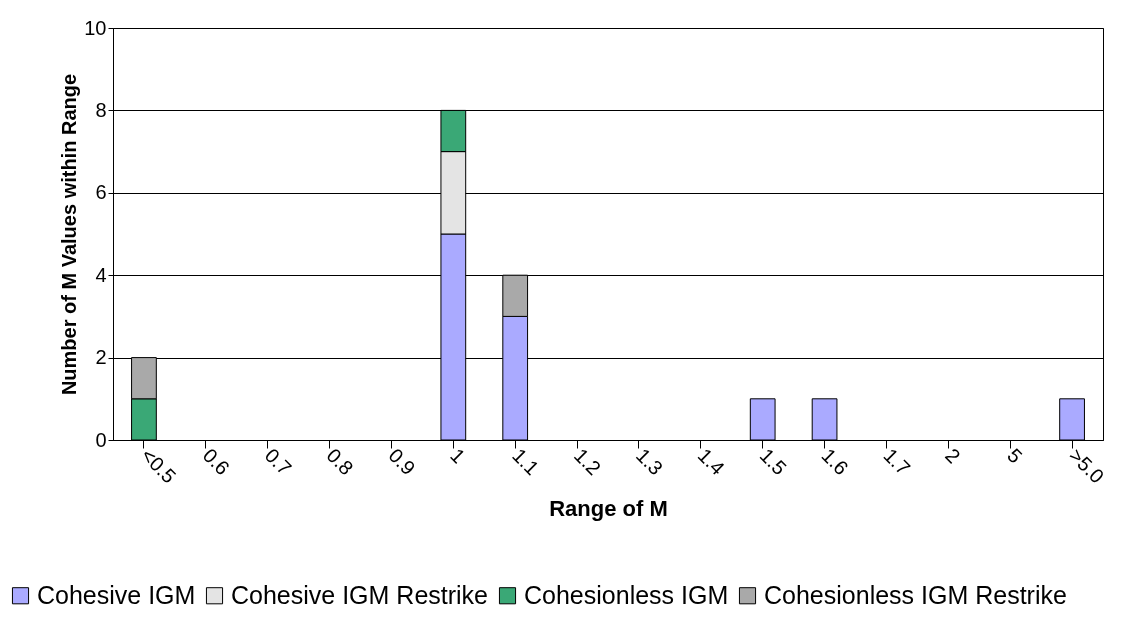 The image size is (1144, 623). I want to click on x-tick-label: 2, so click(953, 456).